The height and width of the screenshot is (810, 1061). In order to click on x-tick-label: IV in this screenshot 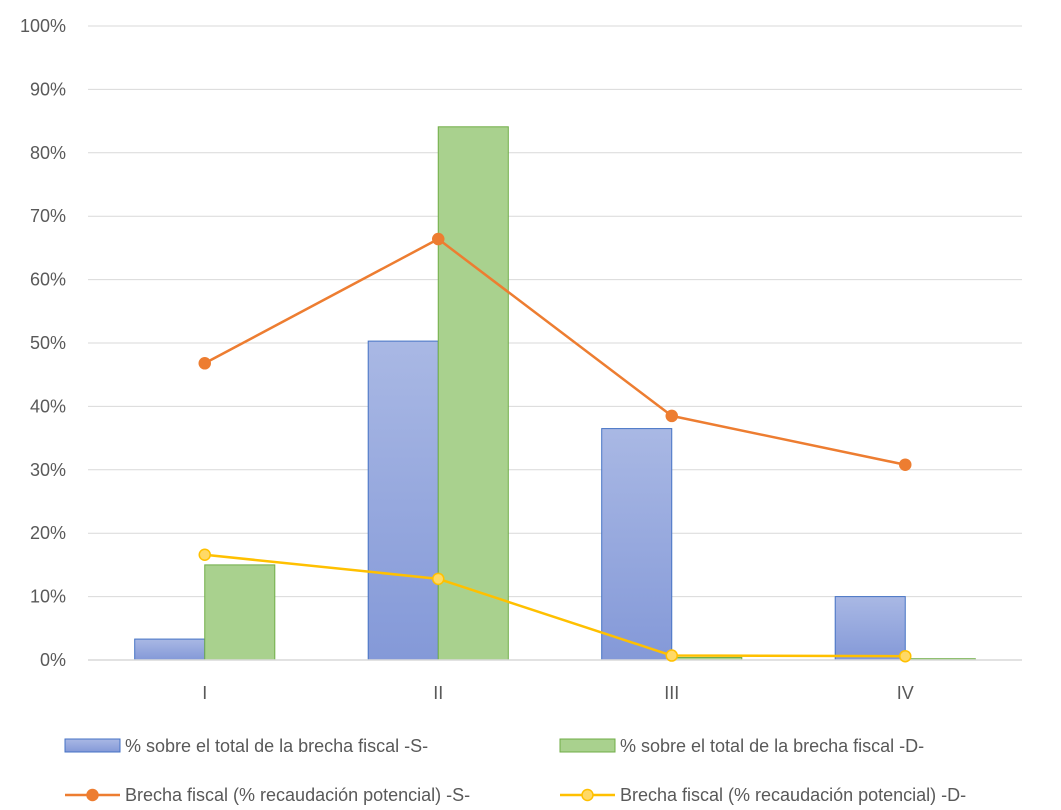, I will do `click(905, 693)`.